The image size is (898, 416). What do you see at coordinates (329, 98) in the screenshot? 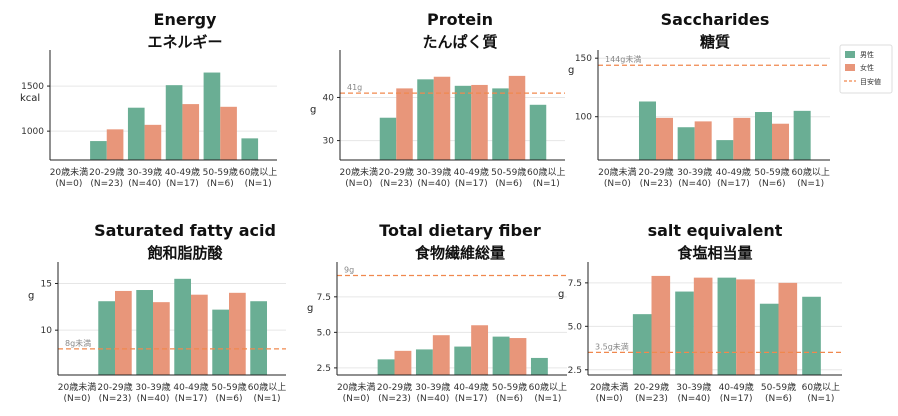
I see `y-tick-label: 40` at bounding box center [329, 98].